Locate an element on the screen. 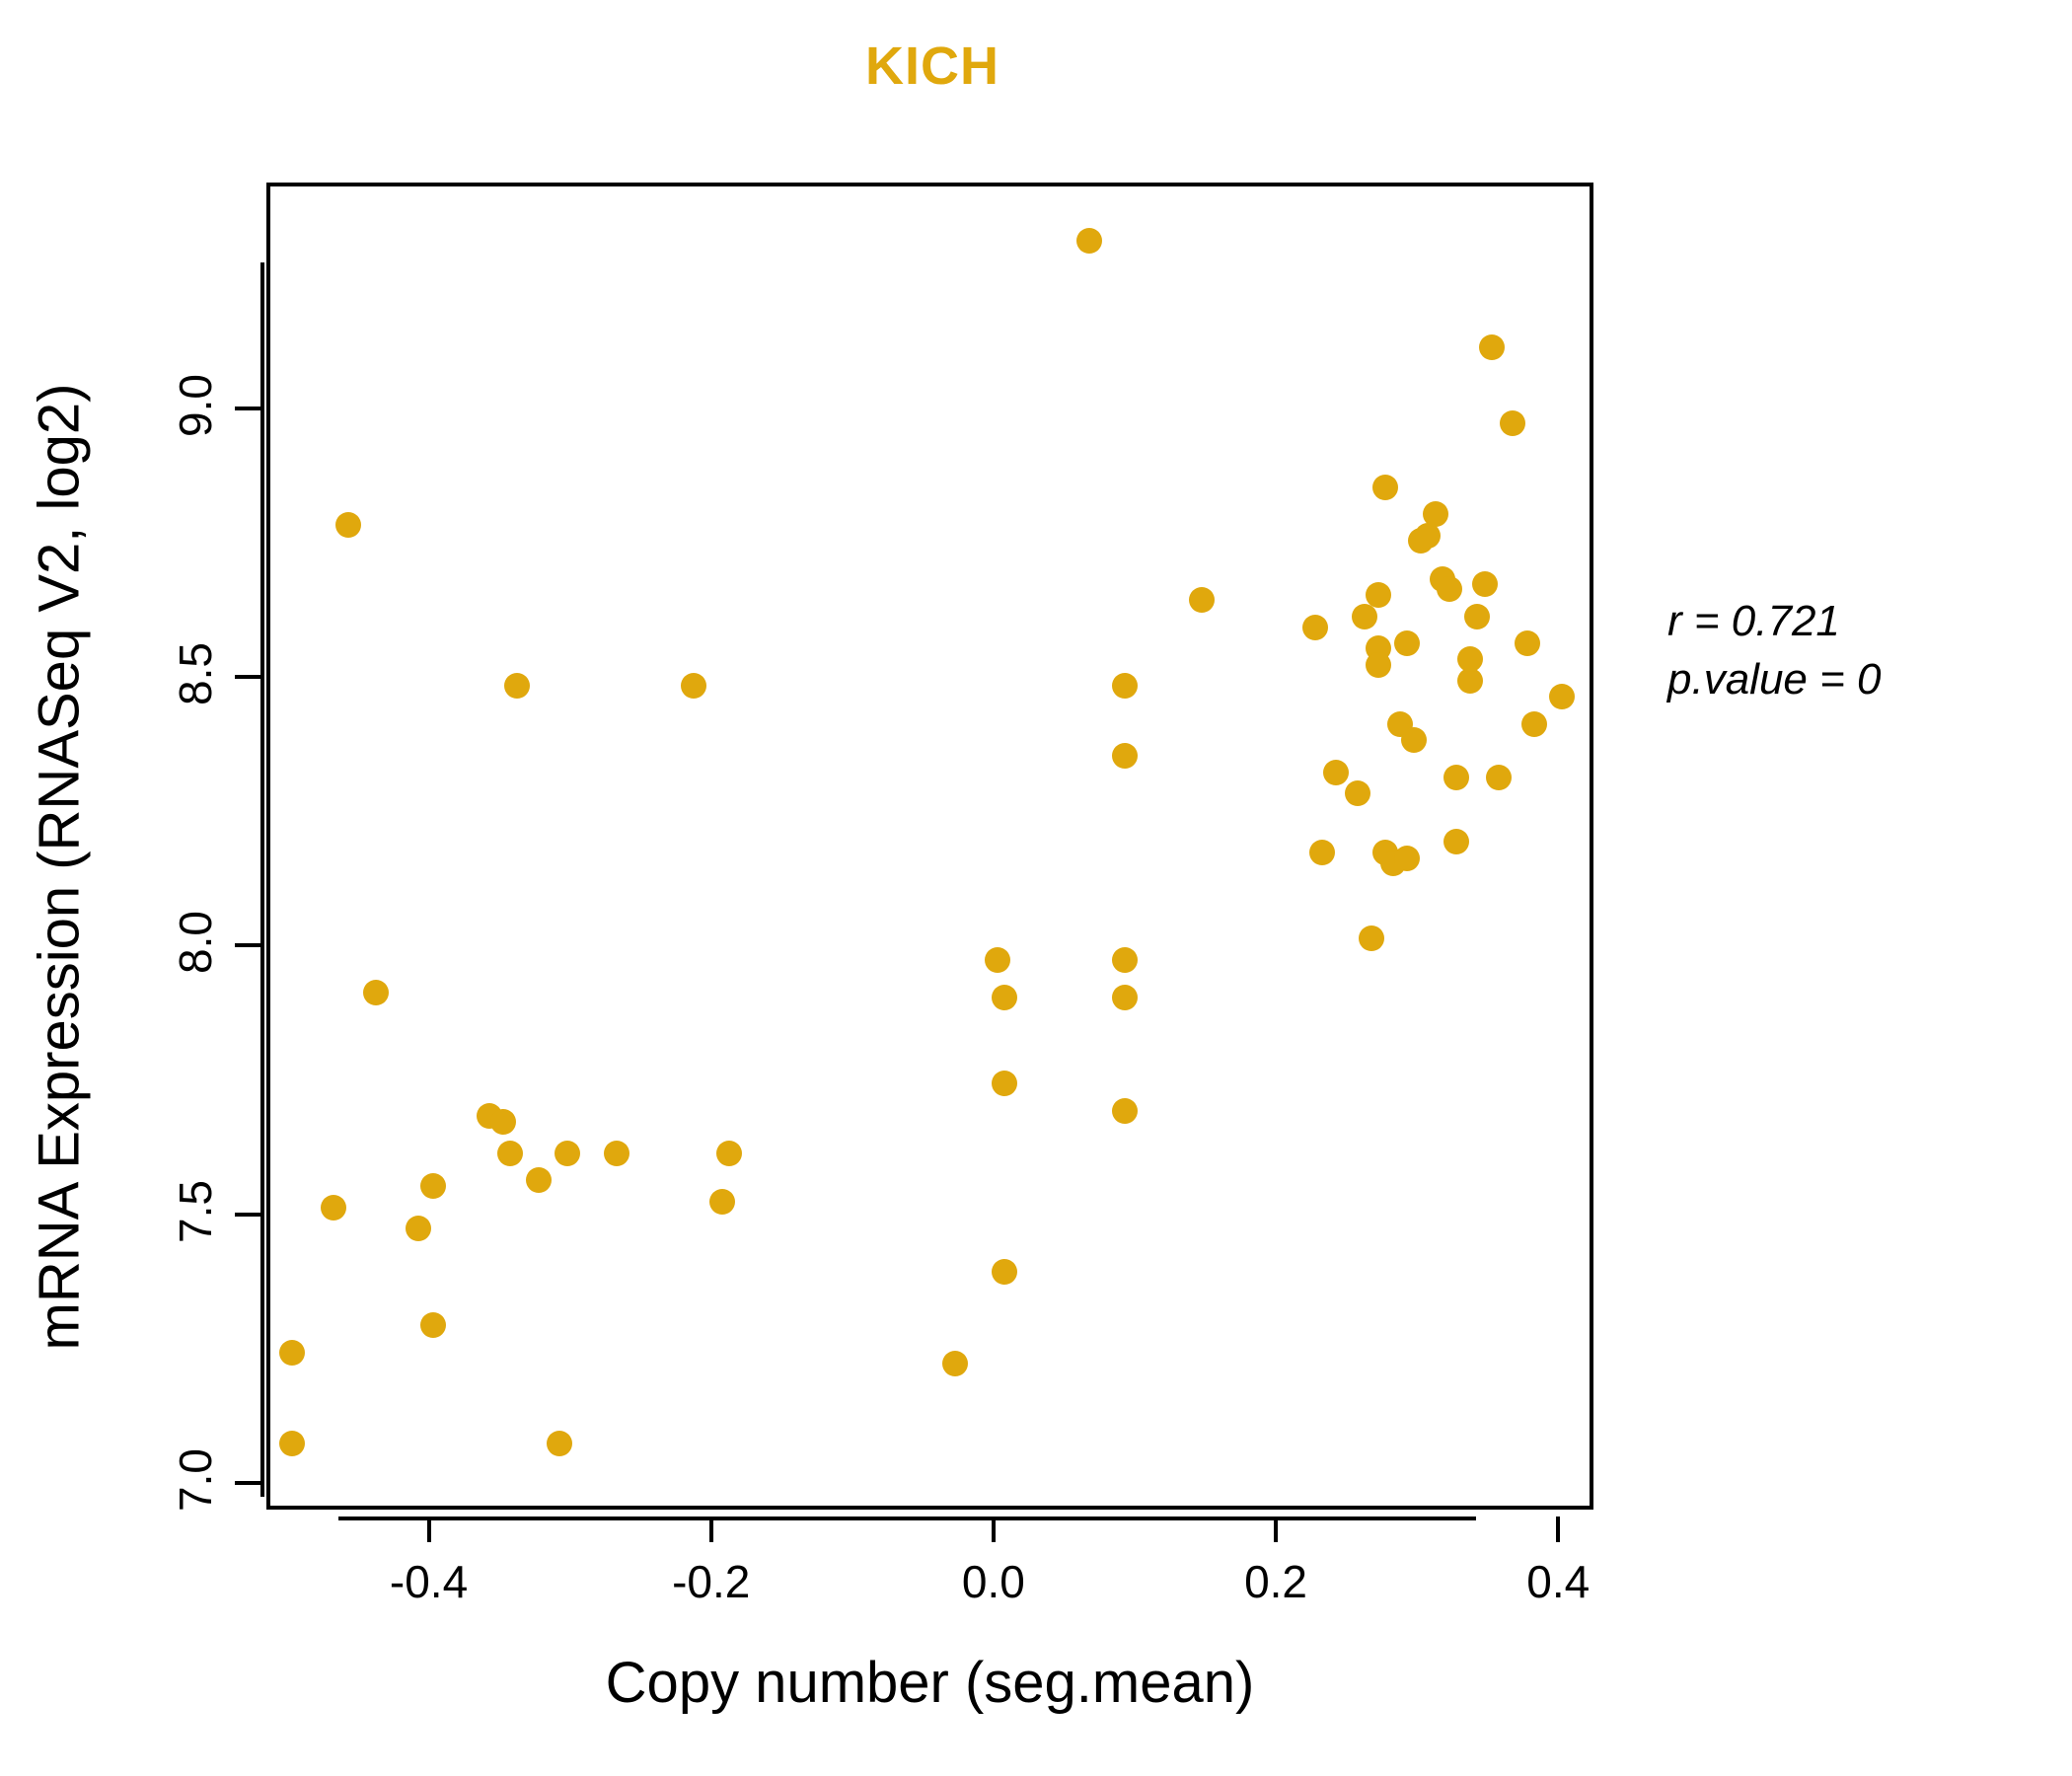  x-tick-label: 0.0 is located at coordinates (993, 1581).